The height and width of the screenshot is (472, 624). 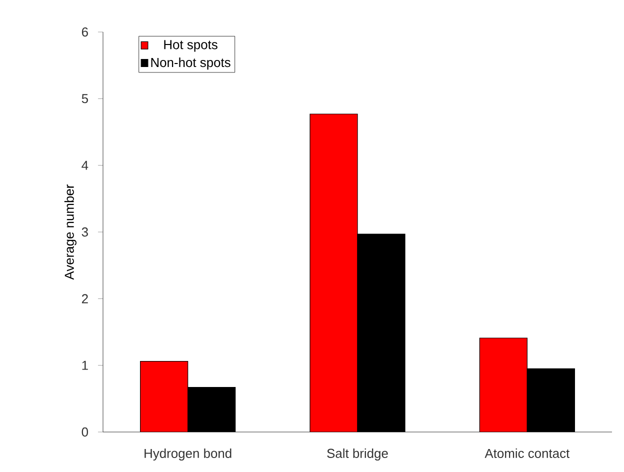 I want to click on x-tick-label: Salt bridge, so click(x=357, y=454).